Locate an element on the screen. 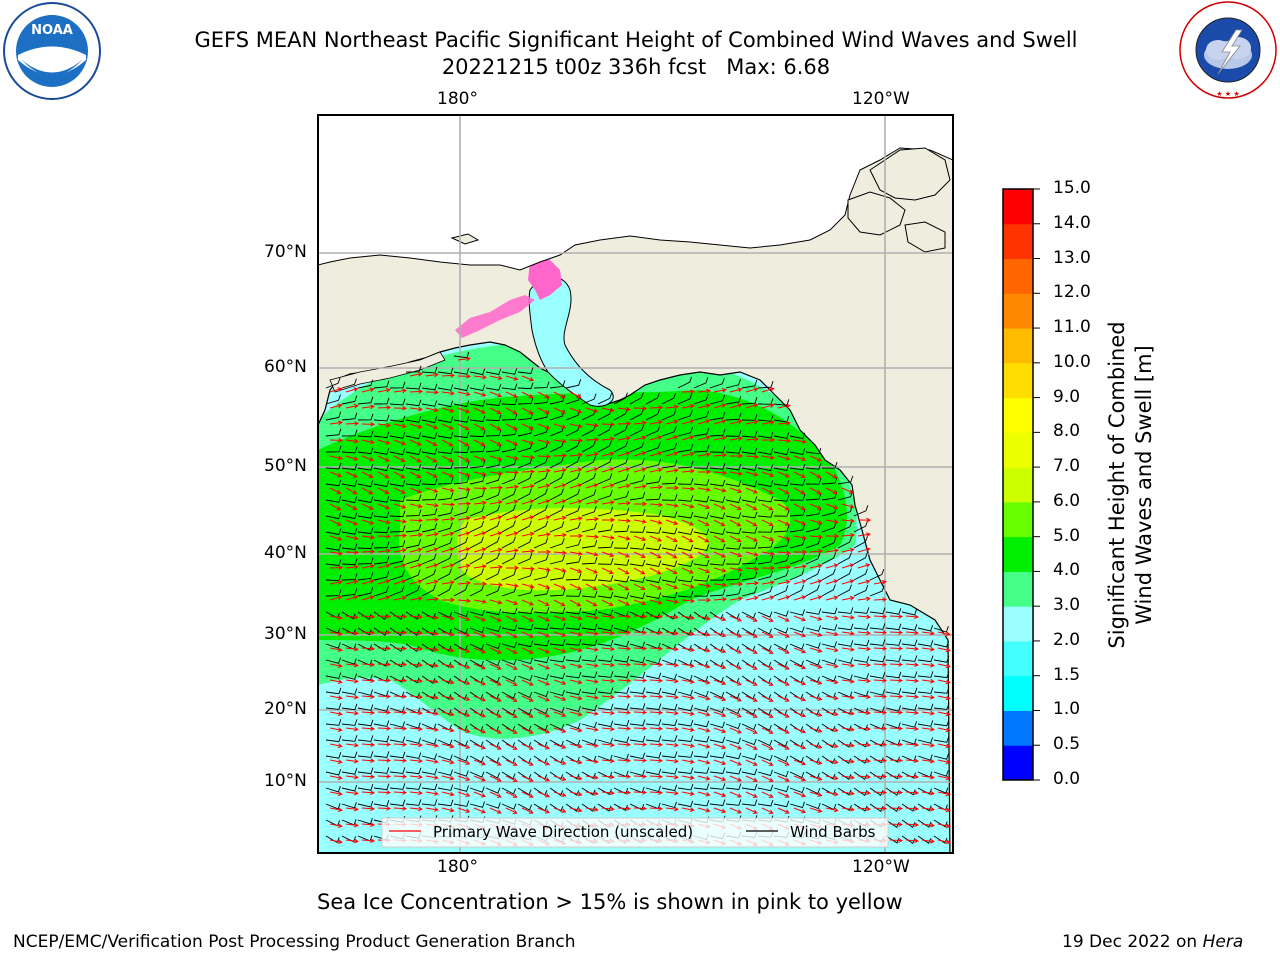 The width and height of the screenshot is (1280, 960). noaa-logo-text: NOAA is located at coordinates (52, 30).